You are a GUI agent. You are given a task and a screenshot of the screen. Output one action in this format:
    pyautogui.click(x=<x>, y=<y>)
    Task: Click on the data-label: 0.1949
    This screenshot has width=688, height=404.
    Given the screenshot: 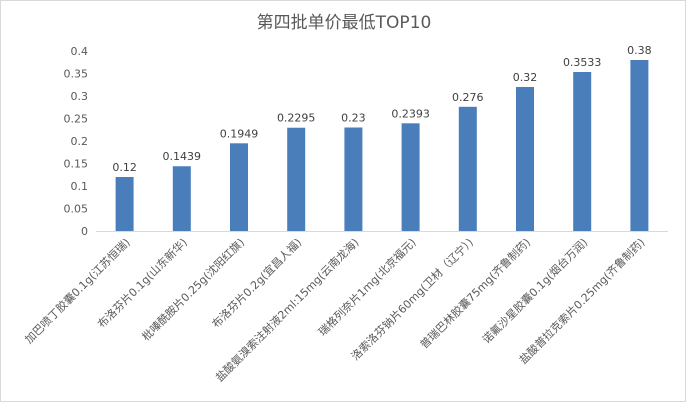 What is the action you would take?
    pyautogui.click(x=239, y=133)
    